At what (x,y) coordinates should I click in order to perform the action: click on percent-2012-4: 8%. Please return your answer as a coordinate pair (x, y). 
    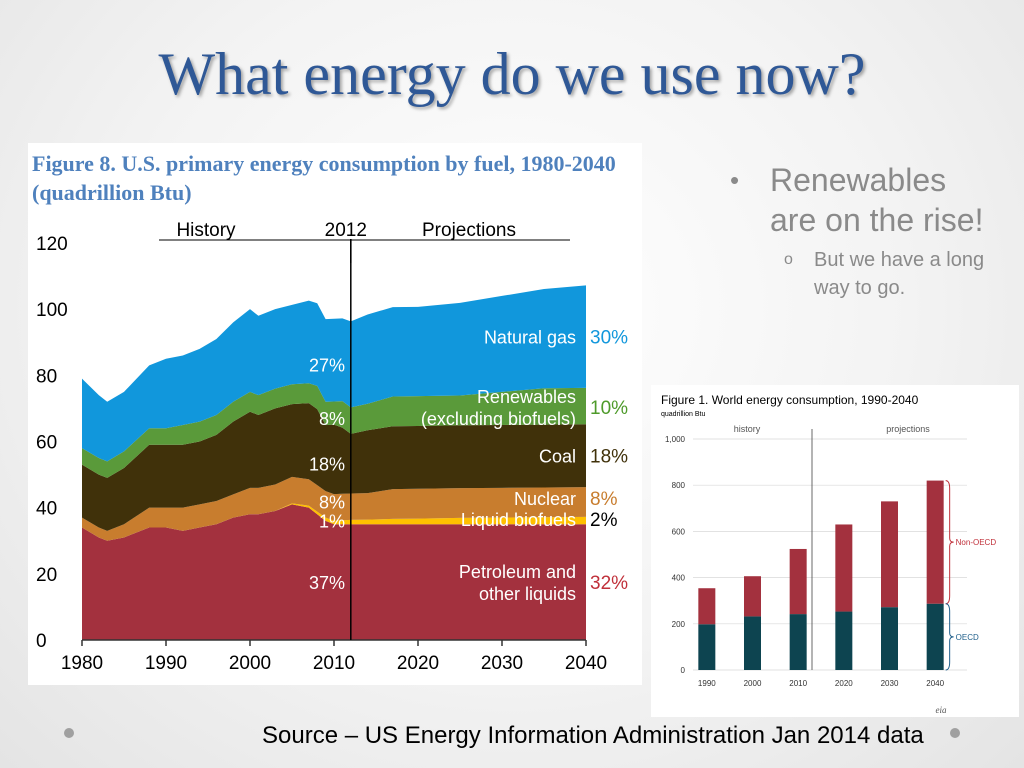
    Looking at the image, I should click on (332, 419).